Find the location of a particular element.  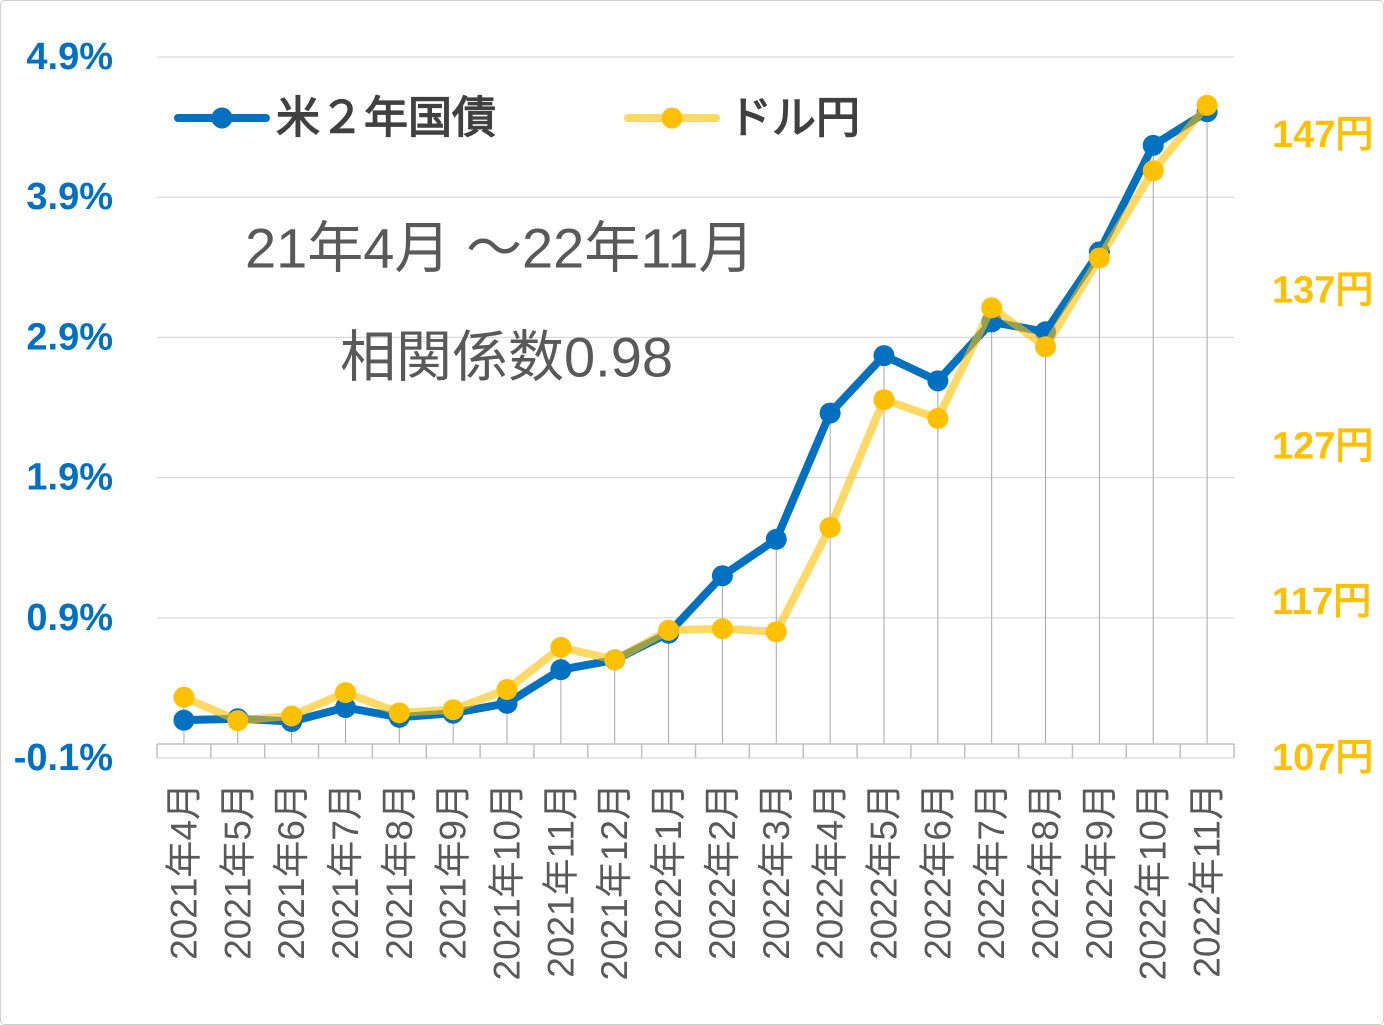

y-left-tick-label: 0.9% is located at coordinates (69, 618).